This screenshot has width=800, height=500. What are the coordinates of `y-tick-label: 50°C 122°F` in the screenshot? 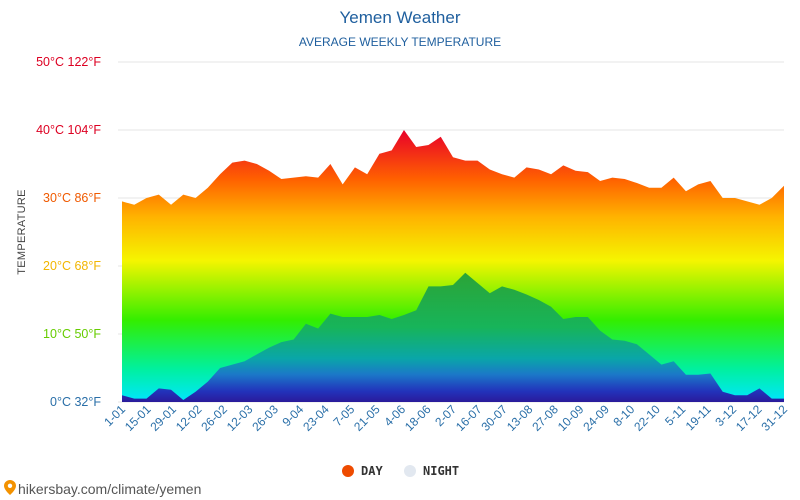 It's located at (68, 62).